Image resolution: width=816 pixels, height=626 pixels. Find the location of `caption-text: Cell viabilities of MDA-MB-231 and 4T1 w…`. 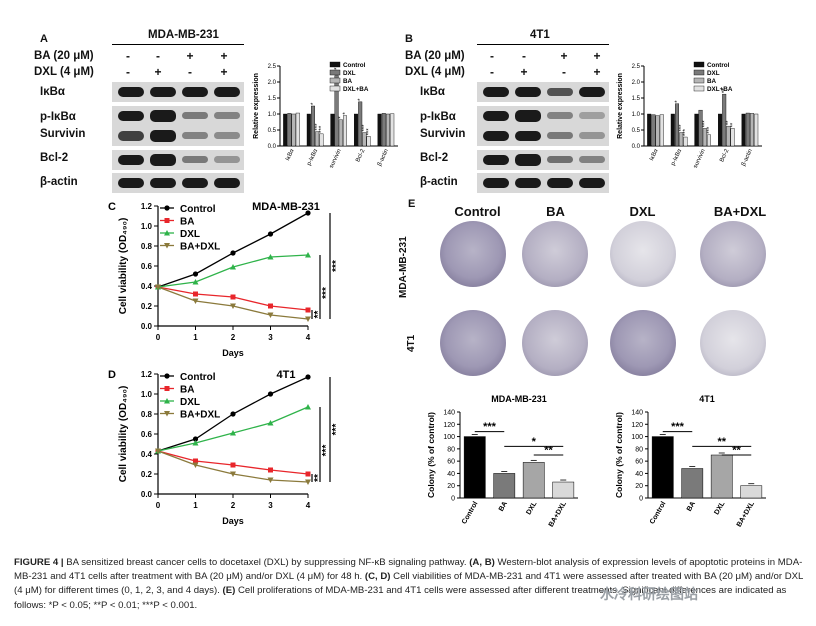

caption-text: Cell viabilities of MDA-MB-231 and 4T1 w… is located at coordinates (409, 584).